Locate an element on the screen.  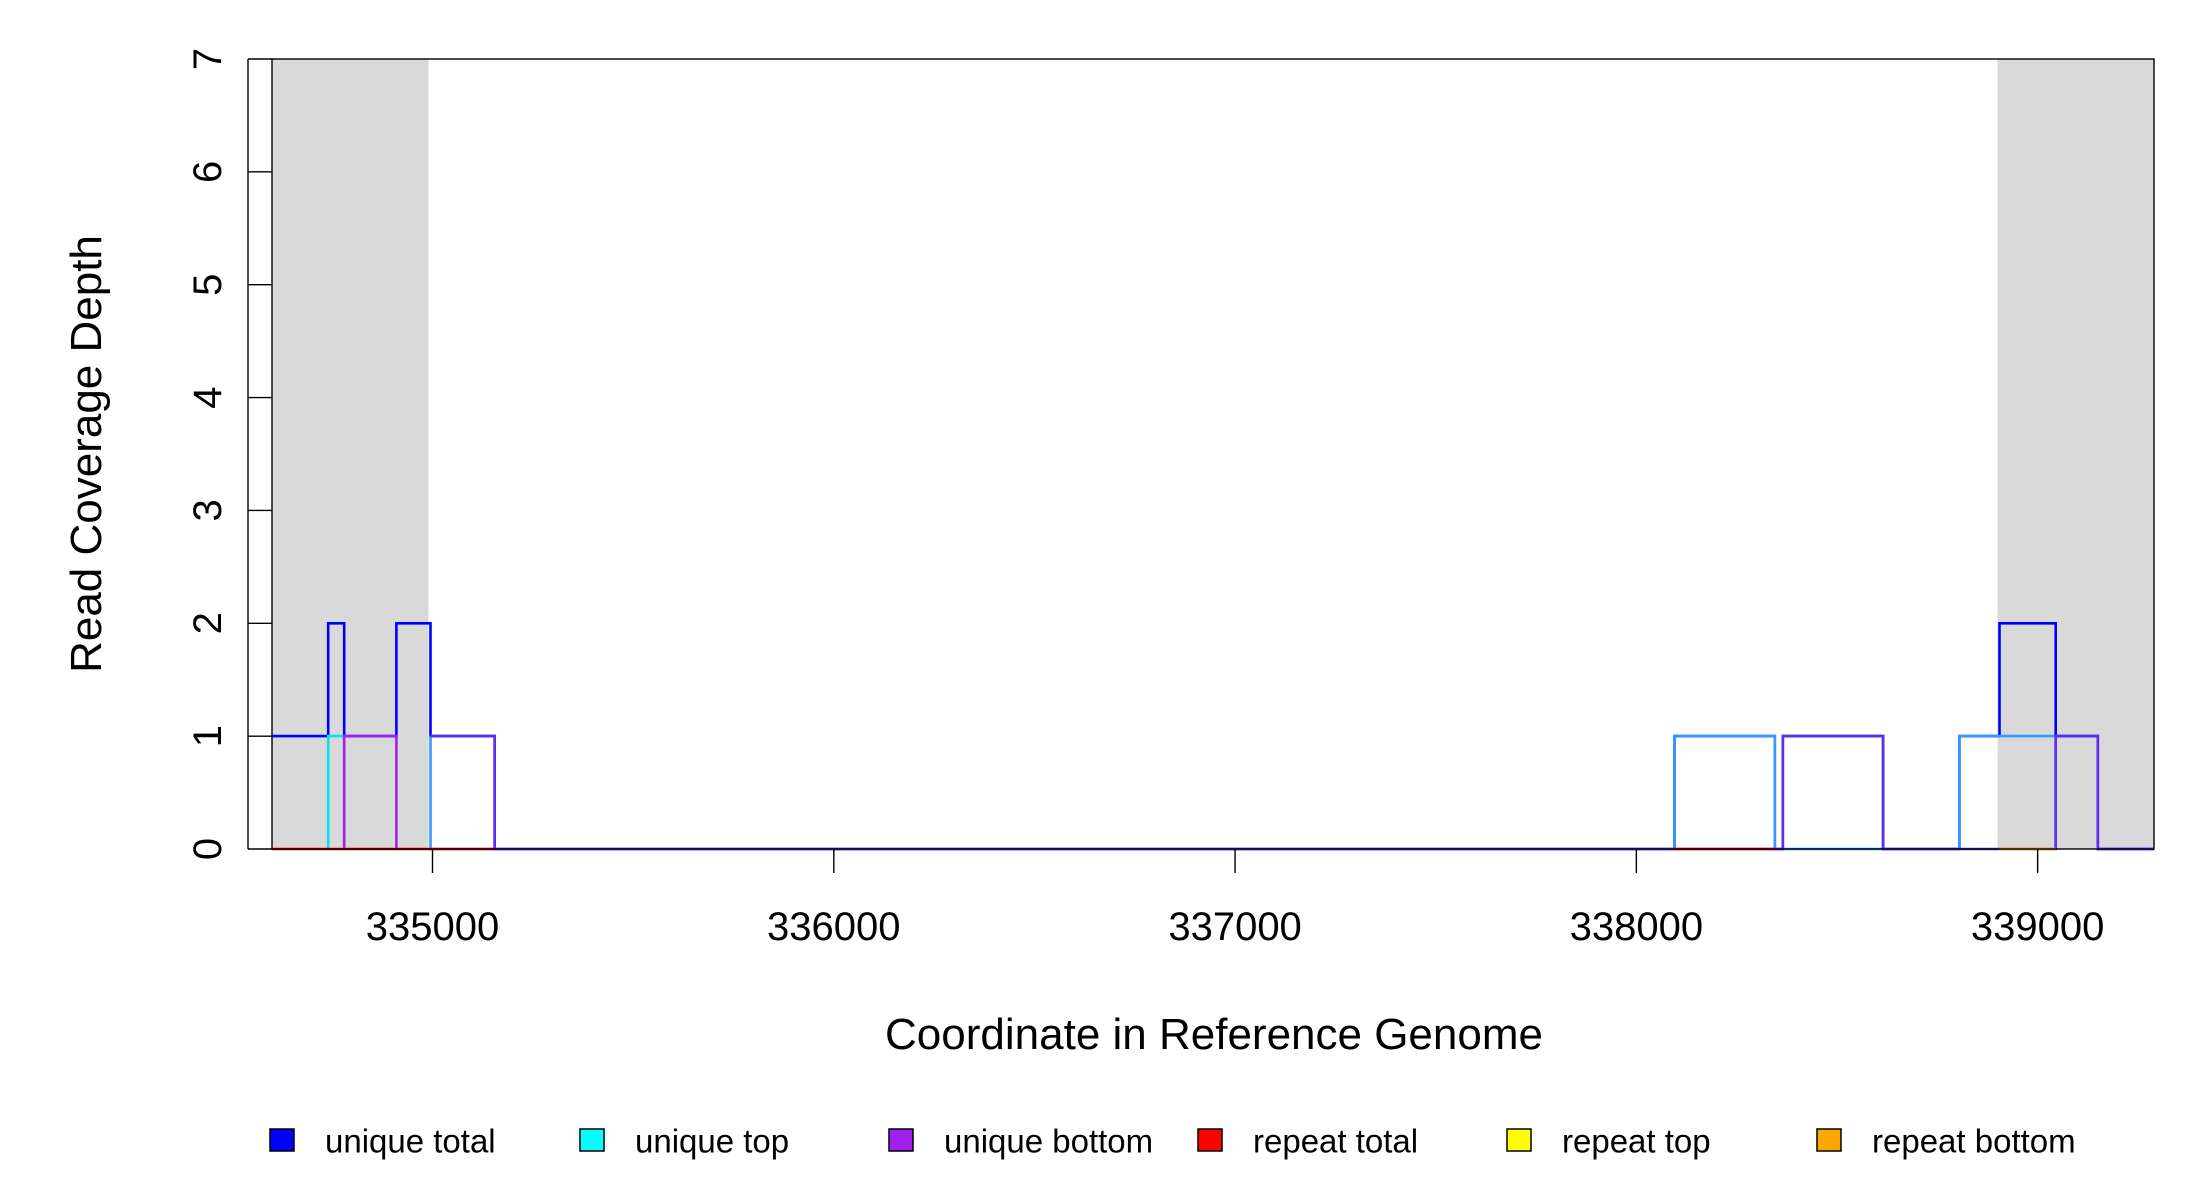
legend-label: unique bottom is located at coordinates (1048, 1141).